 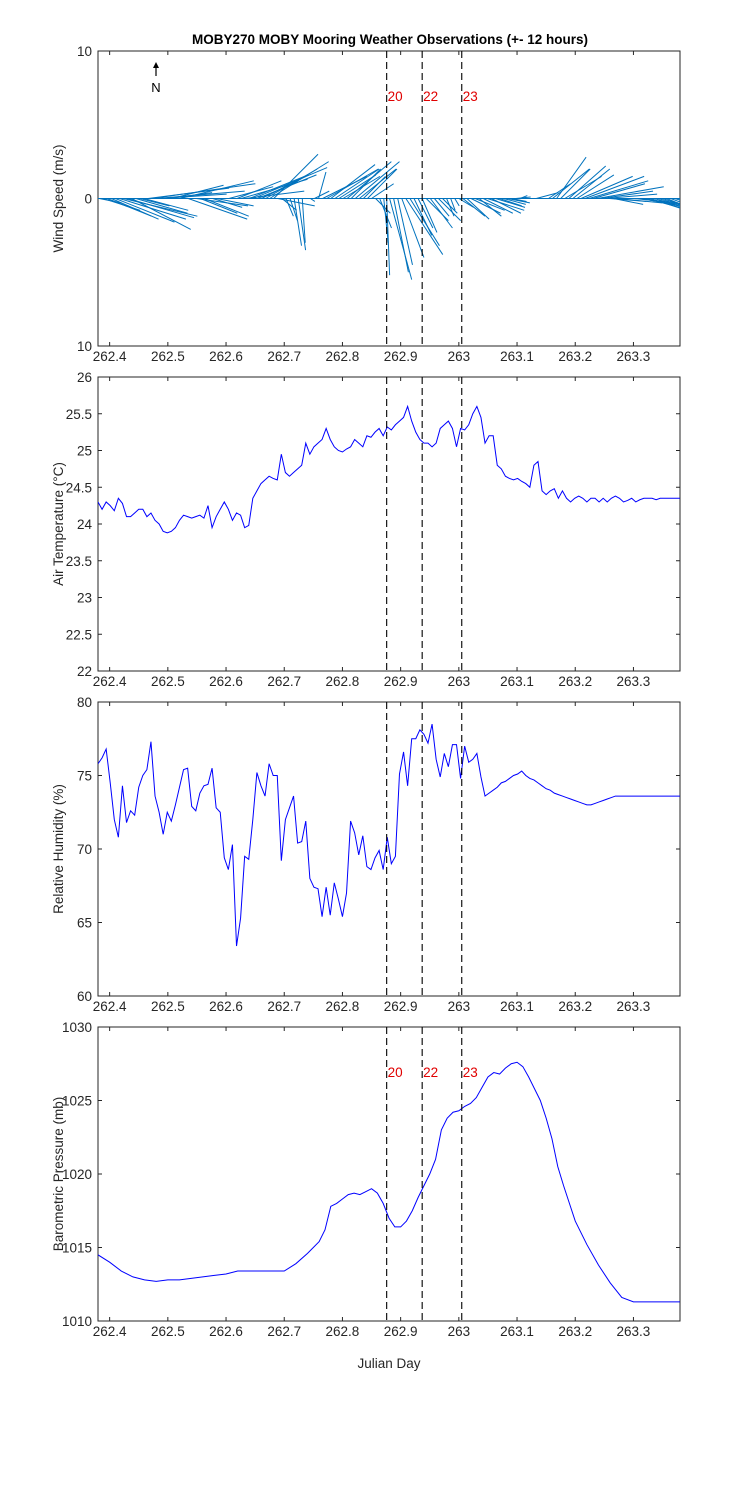 What do you see at coordinates (470, 1072) in the screenshot?
I see `barometric-pressure-event-label-23: 23` at bounding box center [470, 1072].